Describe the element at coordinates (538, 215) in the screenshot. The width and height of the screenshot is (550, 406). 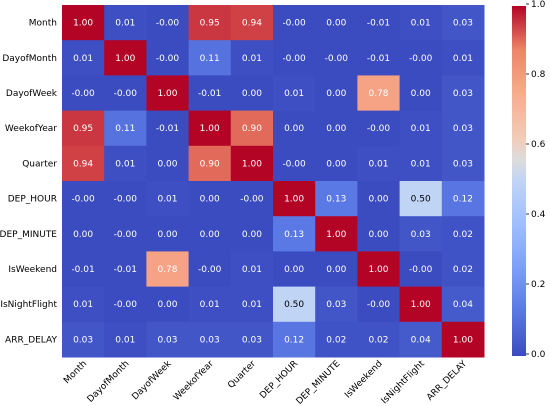
I see `colorbar-tick-label: 0.4` at that location.